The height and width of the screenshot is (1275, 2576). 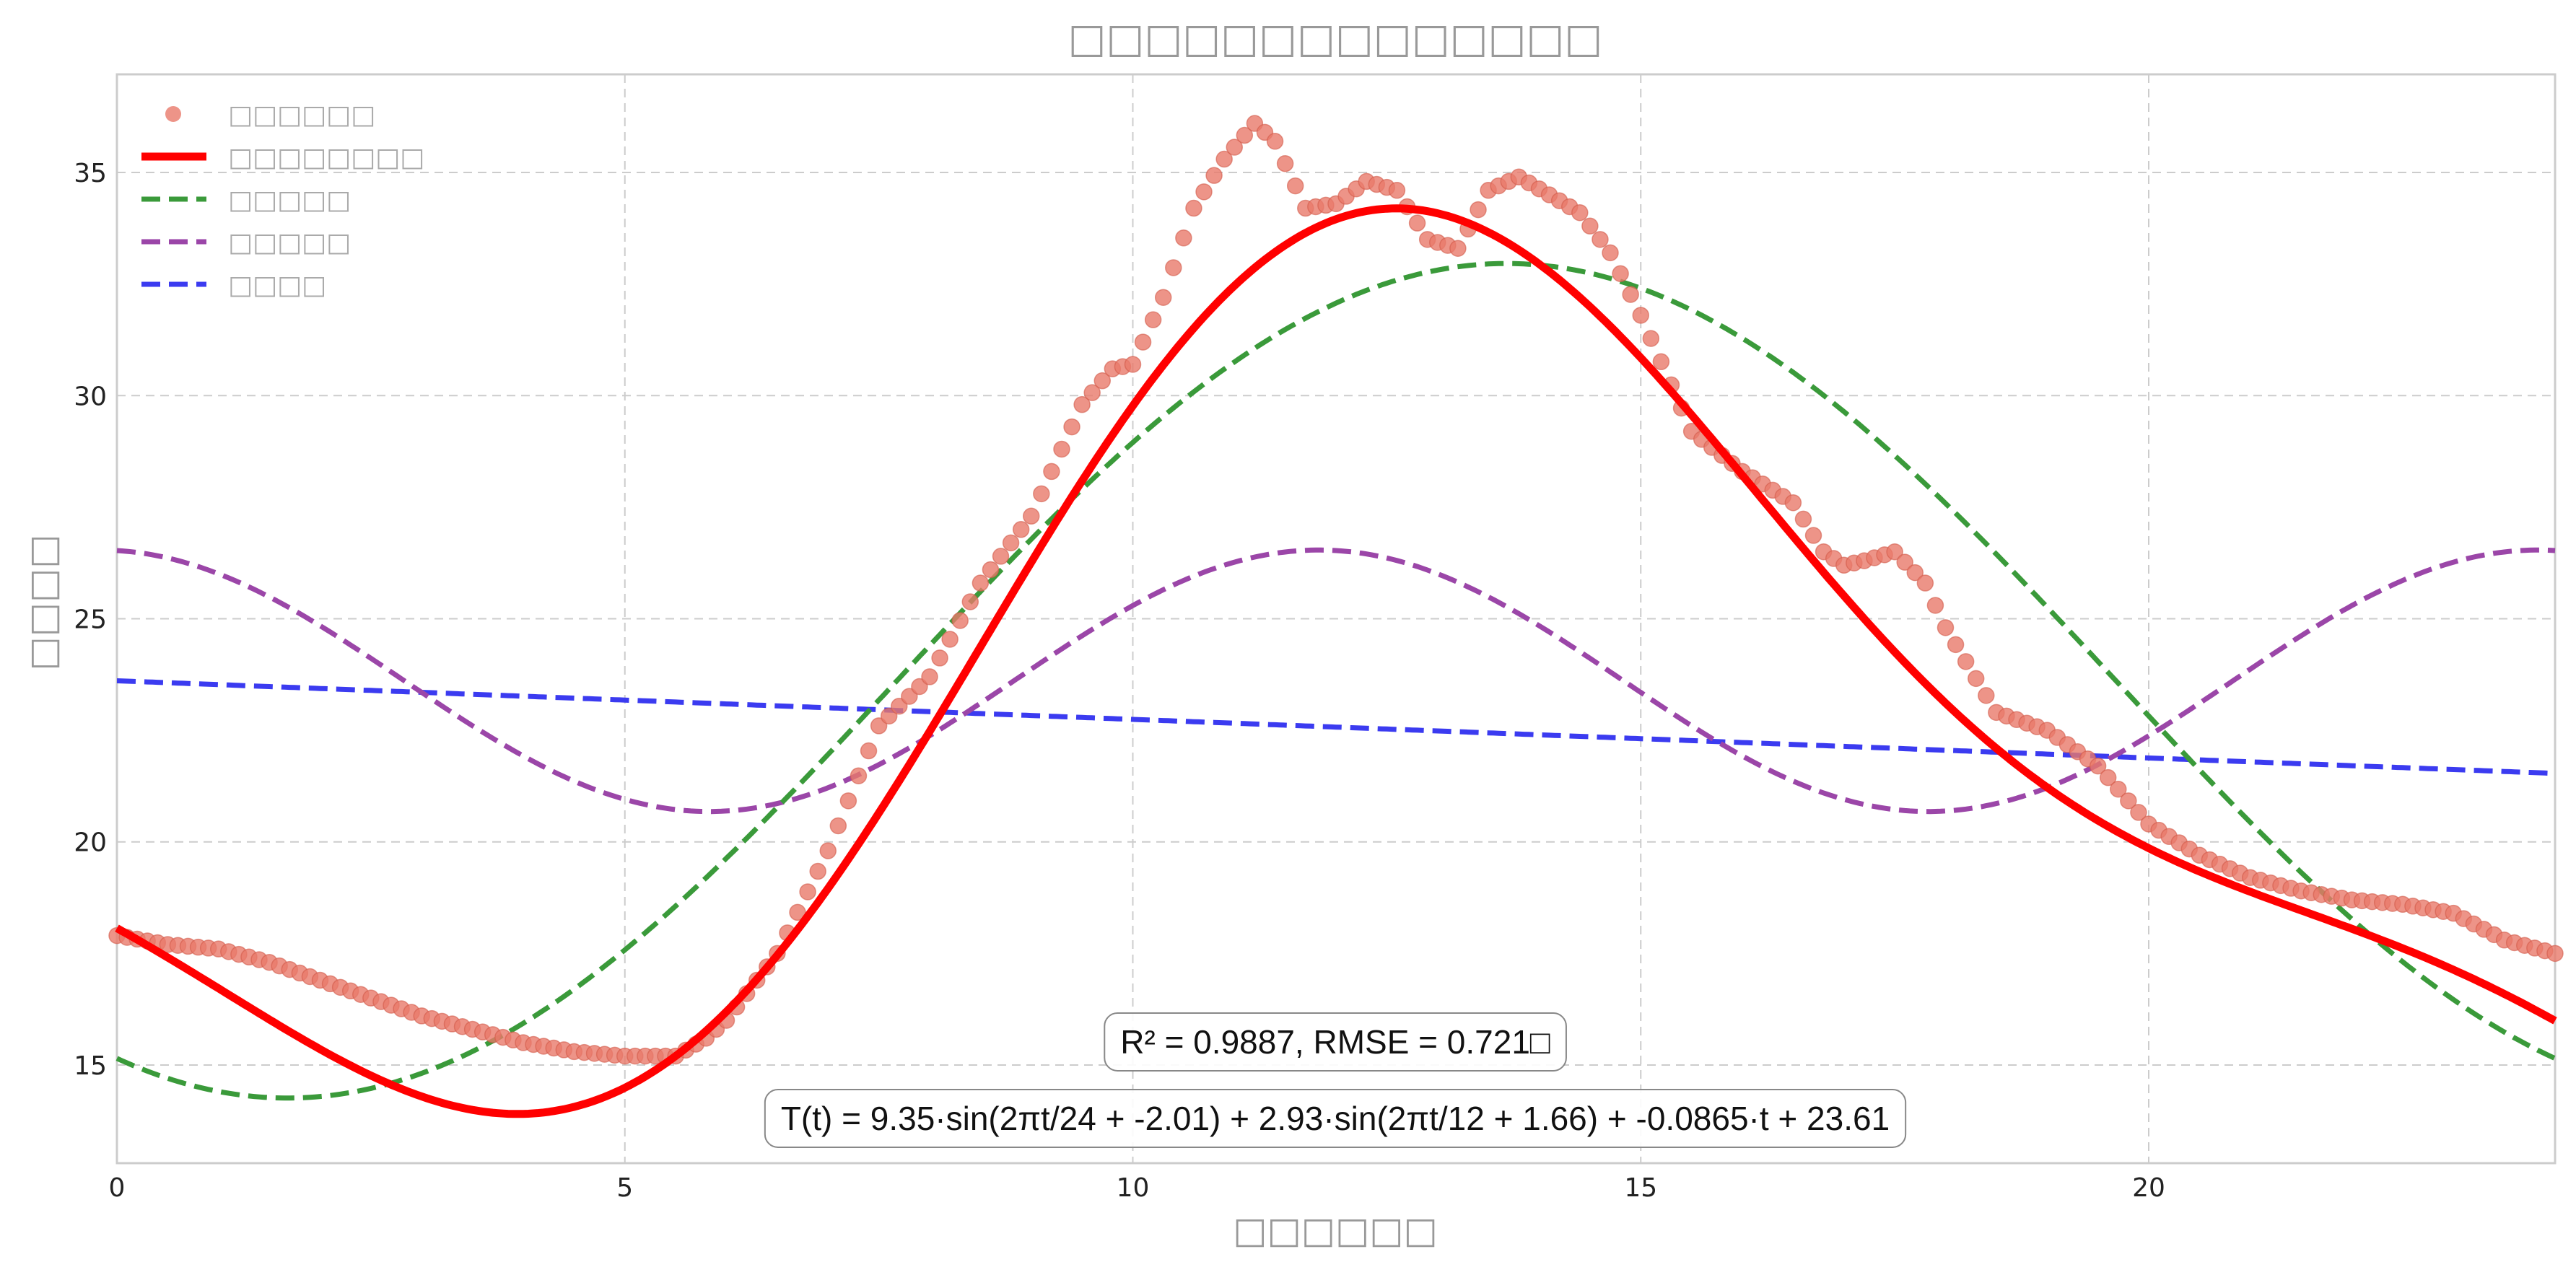 What do you see at coordinates (173, 114) in the screenshot?
I see `legend-marker` at bounding box center [173, 114].